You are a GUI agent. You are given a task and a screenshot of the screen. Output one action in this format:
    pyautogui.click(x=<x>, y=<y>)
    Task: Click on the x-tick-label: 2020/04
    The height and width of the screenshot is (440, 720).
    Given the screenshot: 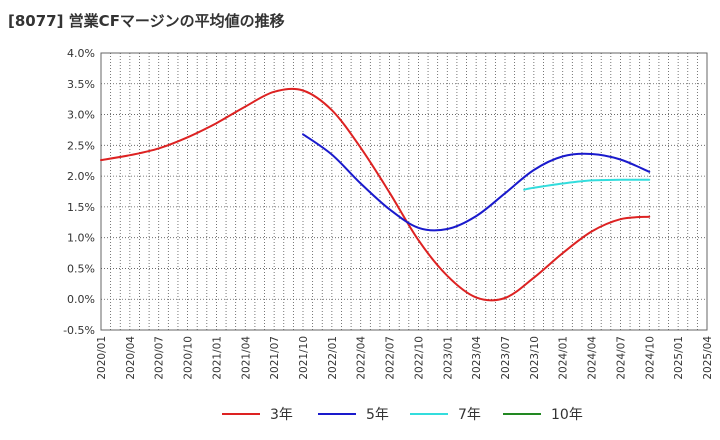 What is the action you would take?
    pyautogui.click(x=131, y=358)
    